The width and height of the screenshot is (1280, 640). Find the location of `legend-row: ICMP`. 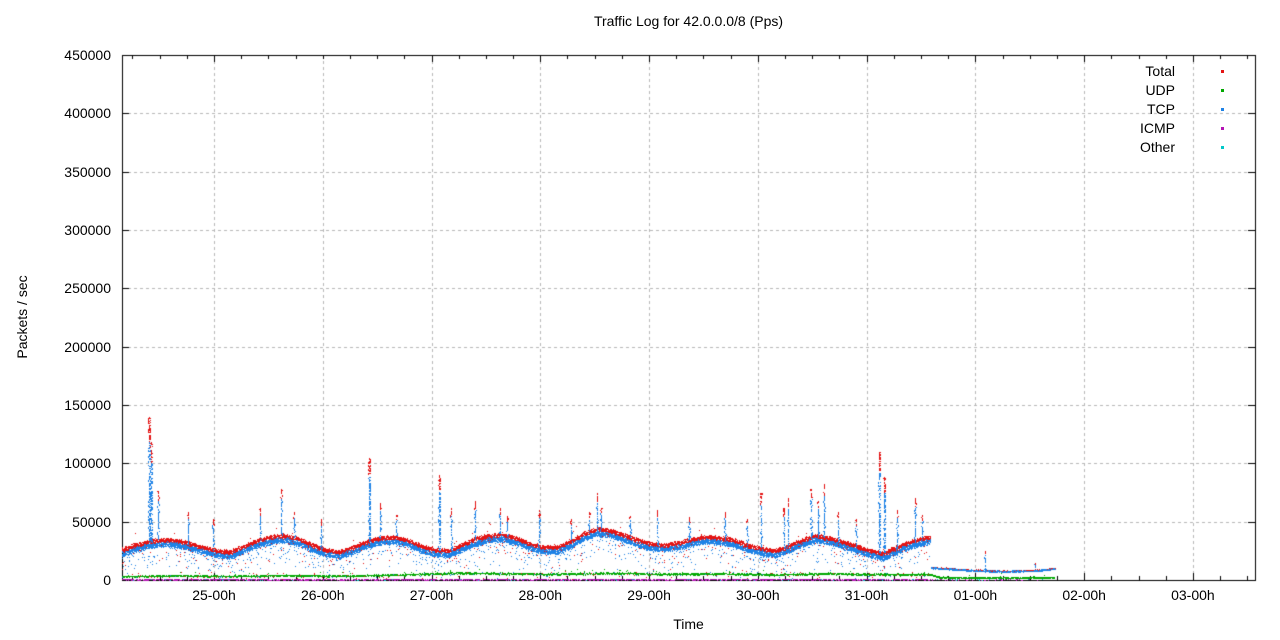

legend-row: ICMP is located at coordinates (640, 128).